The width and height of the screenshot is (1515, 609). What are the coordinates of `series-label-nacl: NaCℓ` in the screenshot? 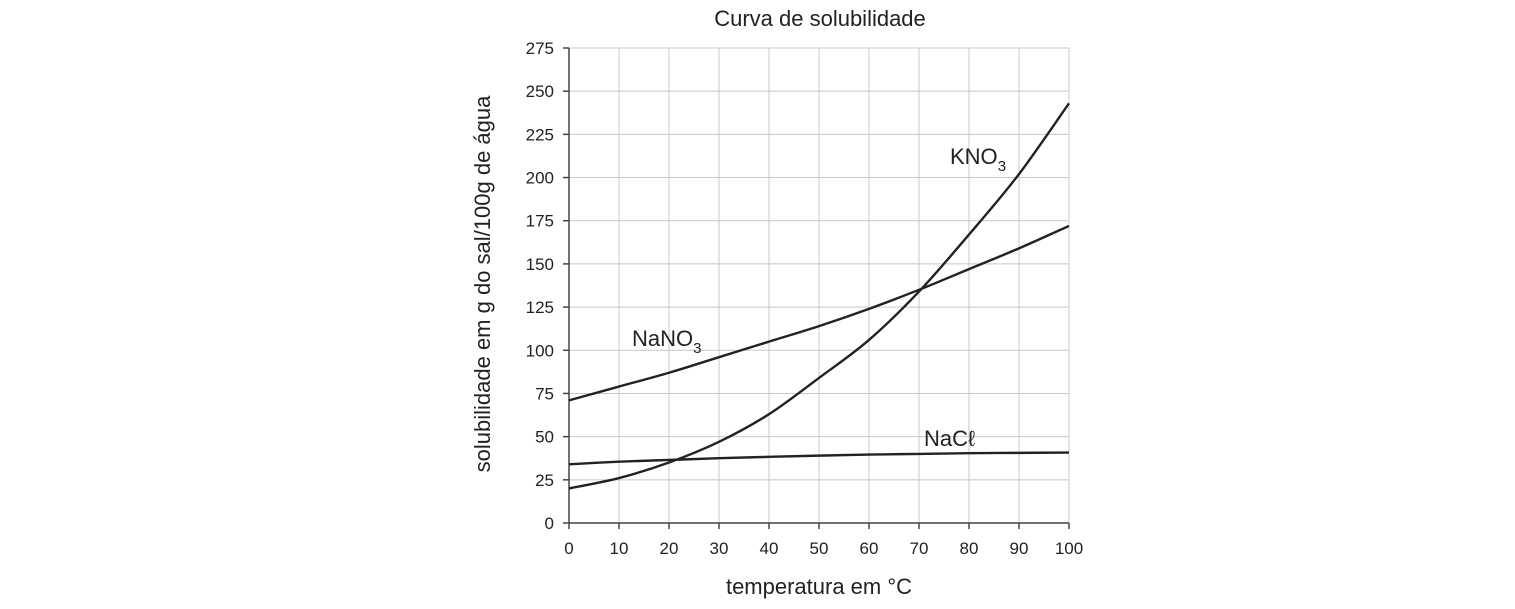 It's located at (950, 438).